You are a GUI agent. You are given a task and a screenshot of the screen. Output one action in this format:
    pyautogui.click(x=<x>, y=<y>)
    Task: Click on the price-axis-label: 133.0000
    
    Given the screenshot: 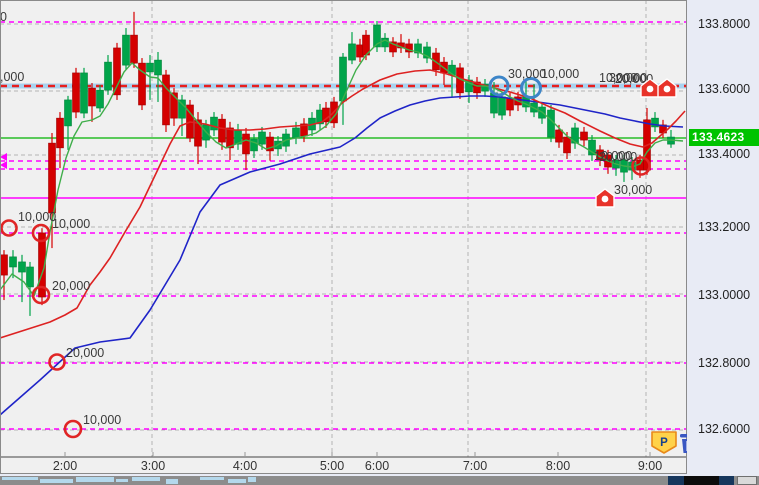 What is the action you would take?
    pyautogui.click(x=724, y=295)
    